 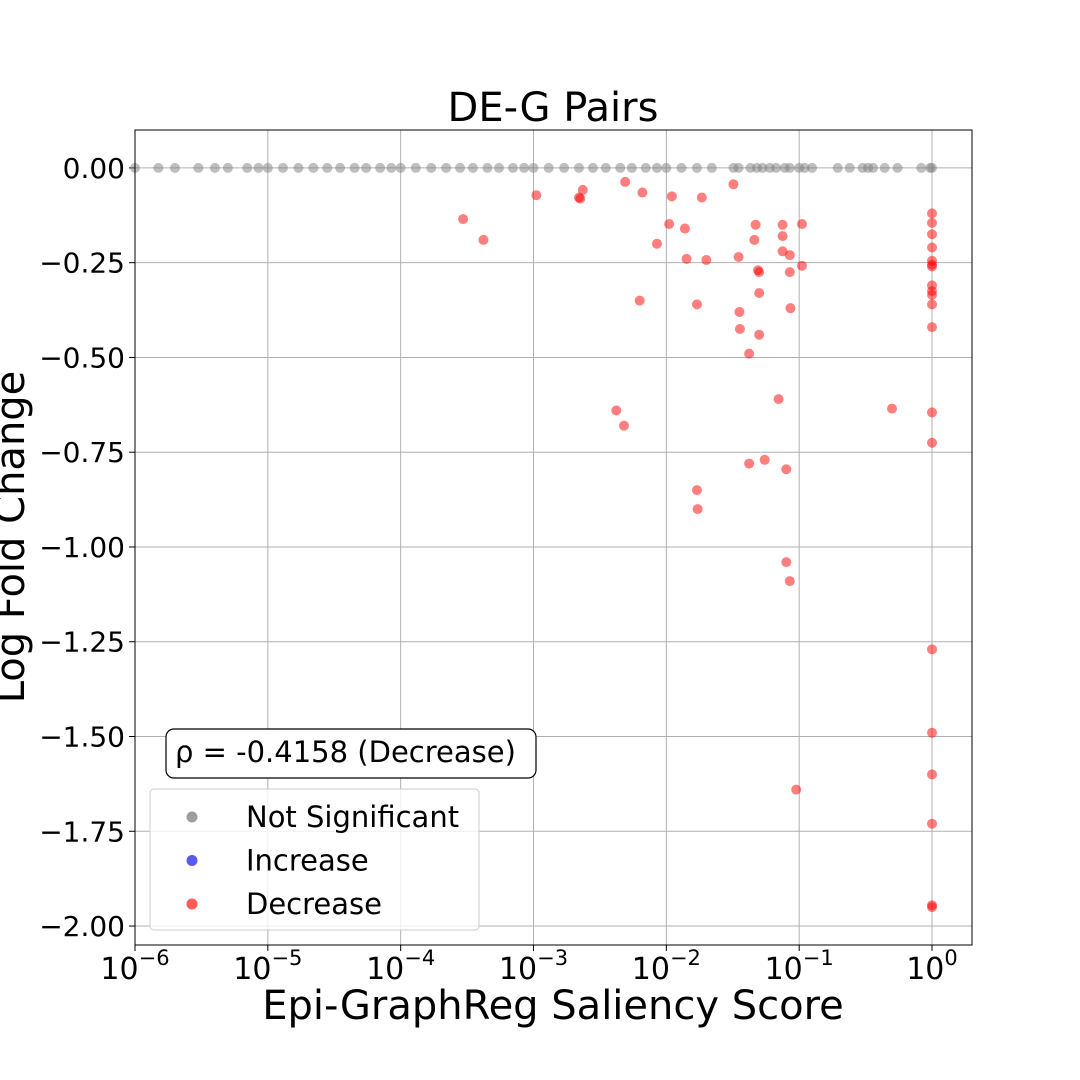 I want to click on x-tick-label: 10⁻⁶, so click(x=134, y=966).